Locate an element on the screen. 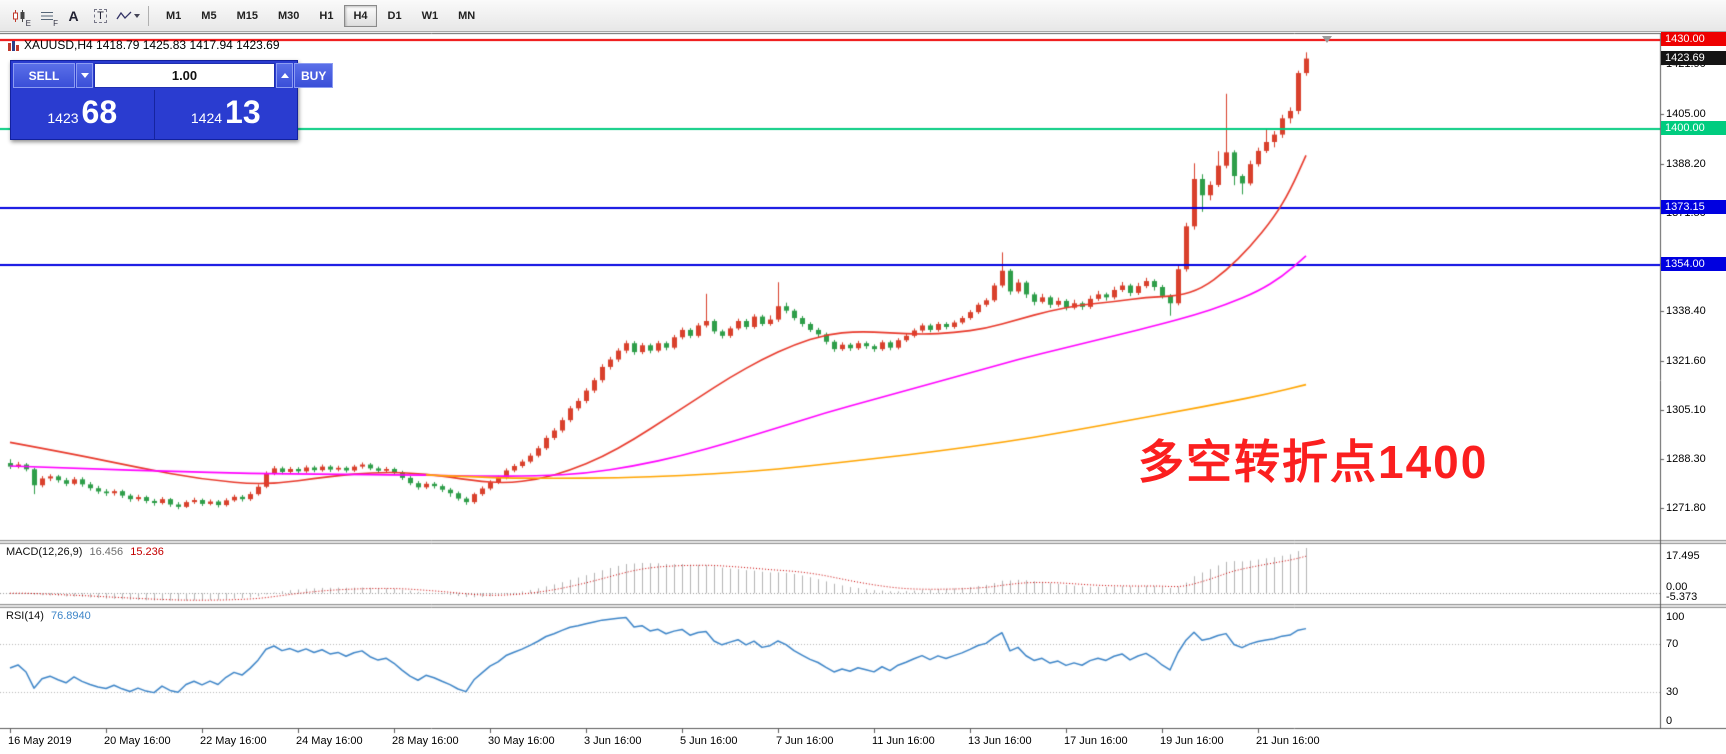  arrow-object-marker is located at coordinates (1327, 39).